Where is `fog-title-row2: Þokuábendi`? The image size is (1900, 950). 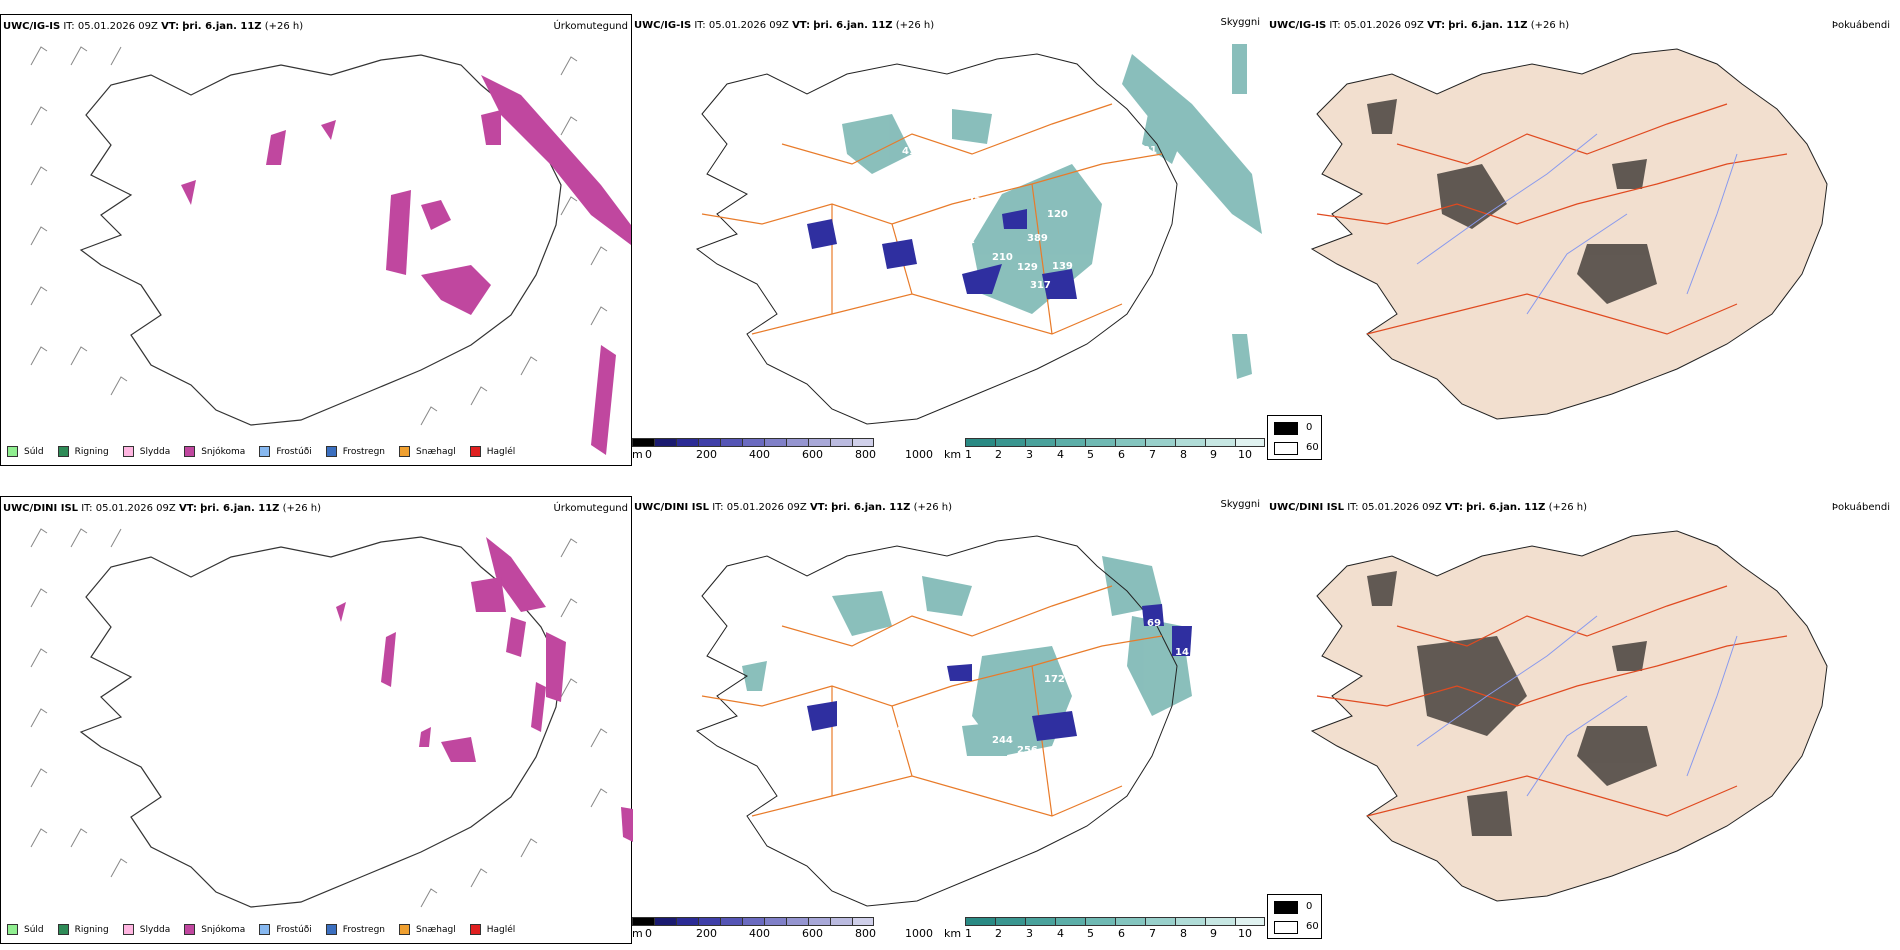
fog-title-row2: Þokuábendi is located at coordinates (1860, 507).